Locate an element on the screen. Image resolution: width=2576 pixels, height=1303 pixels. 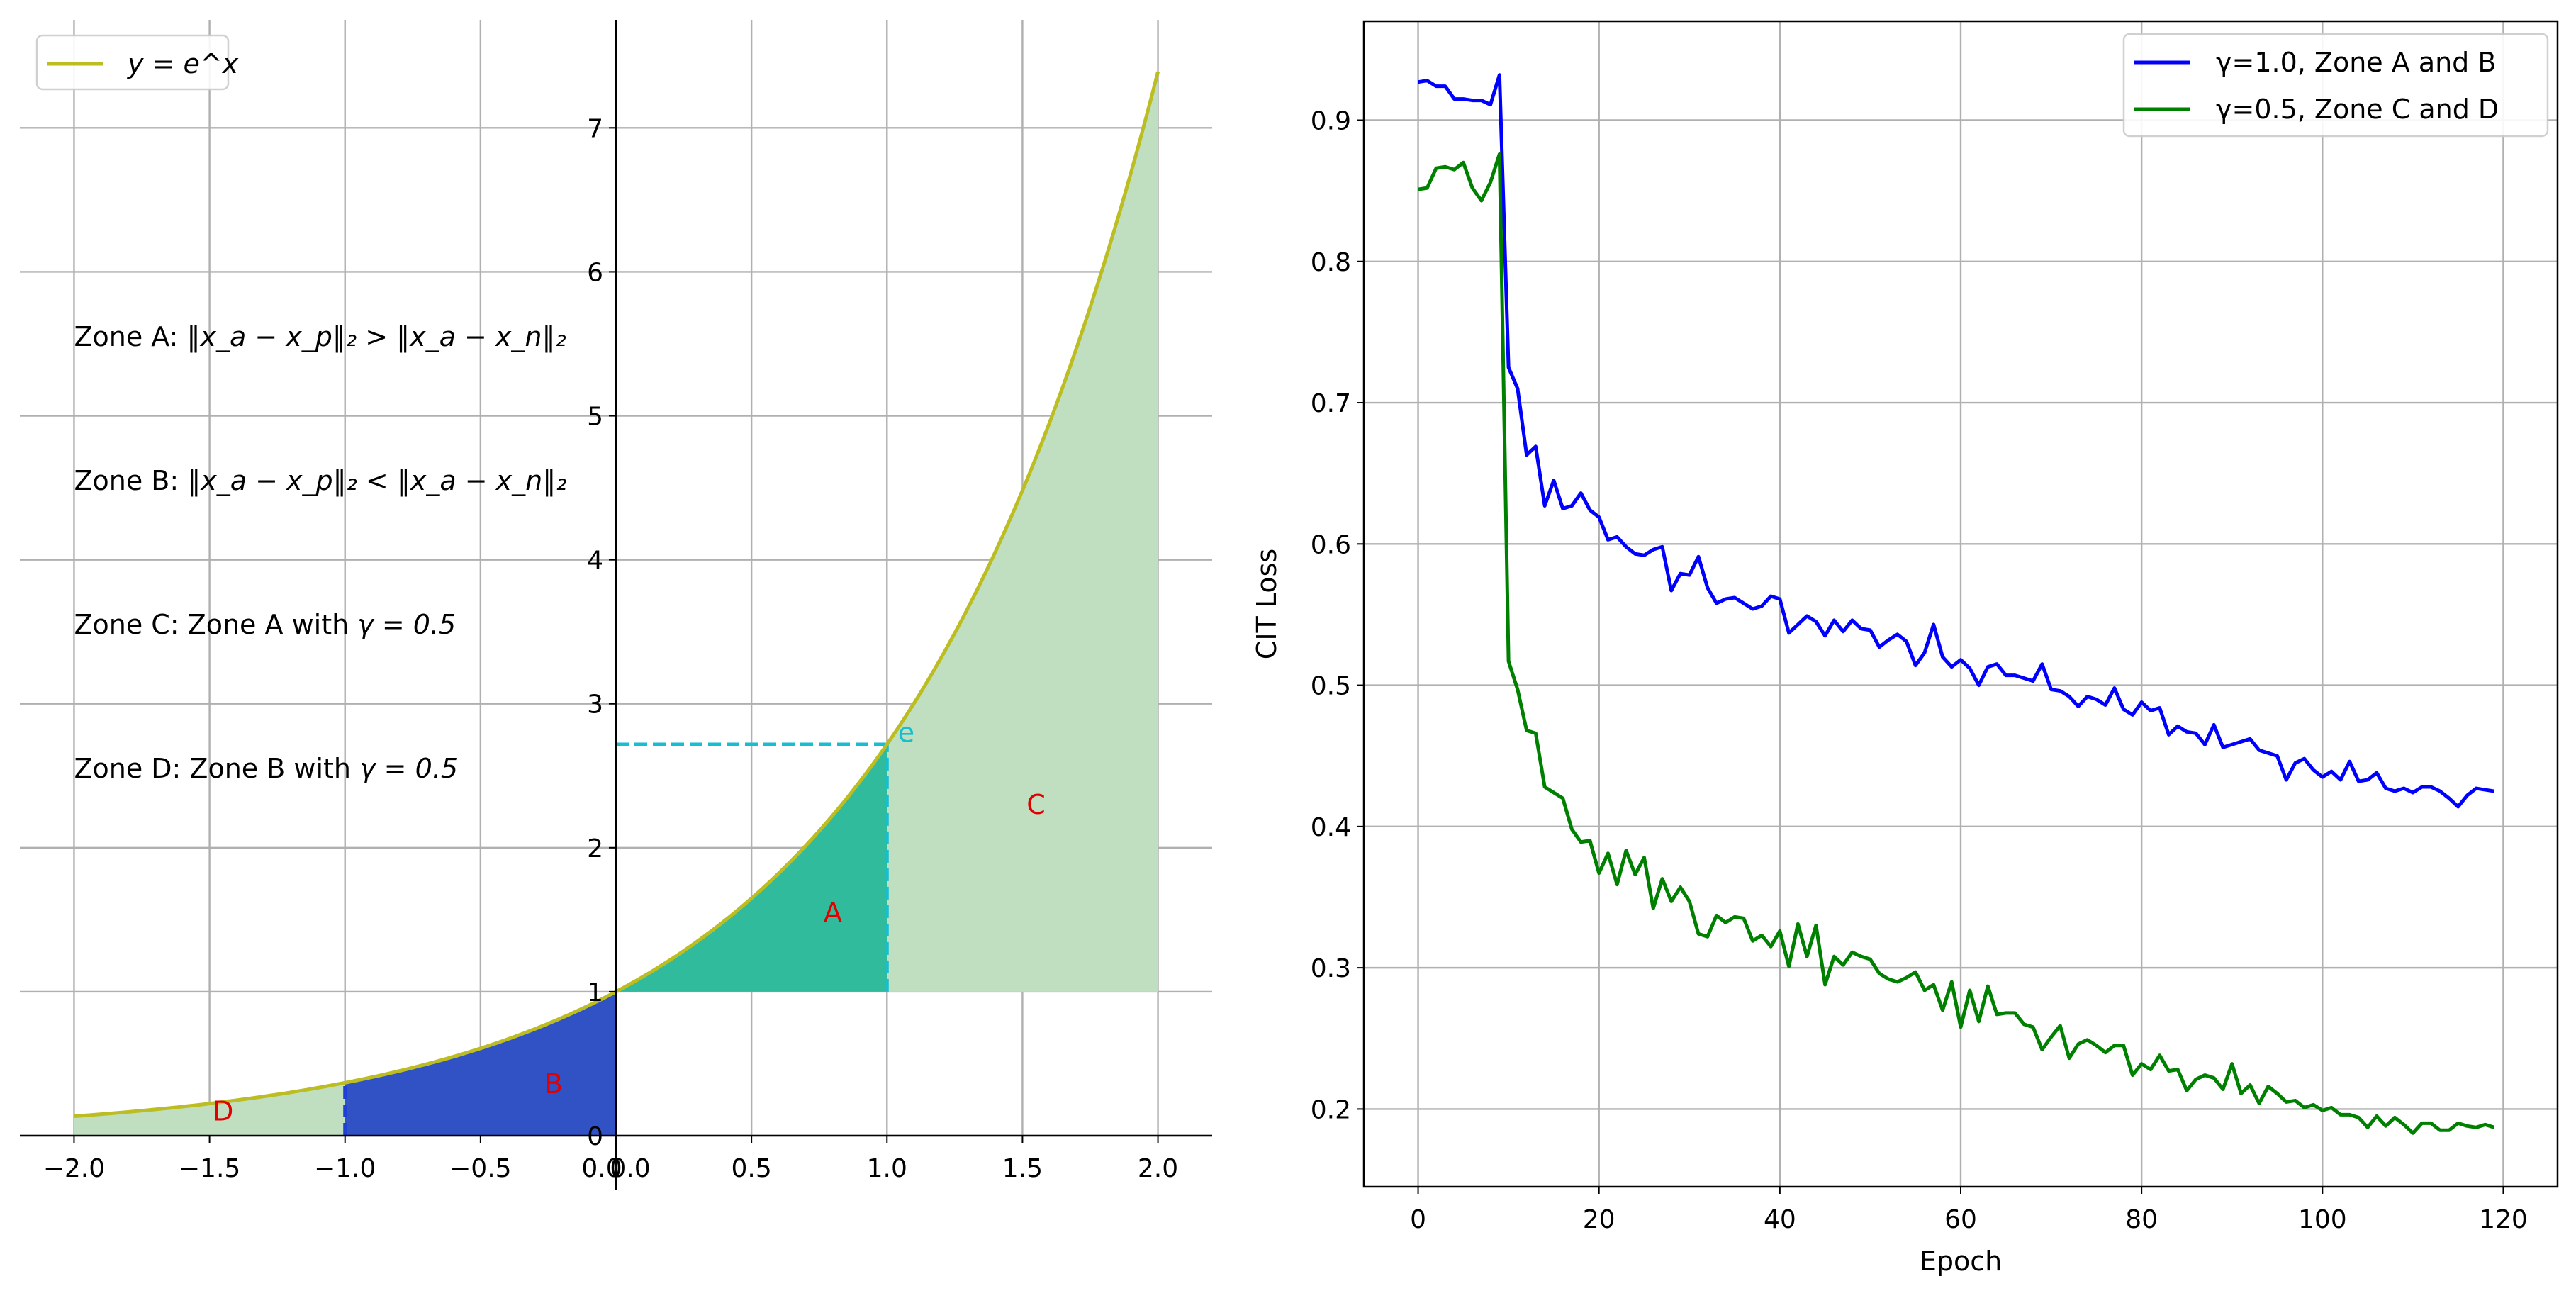
y-axis-label: CIT Loss is located at coordinates (1266, 604).